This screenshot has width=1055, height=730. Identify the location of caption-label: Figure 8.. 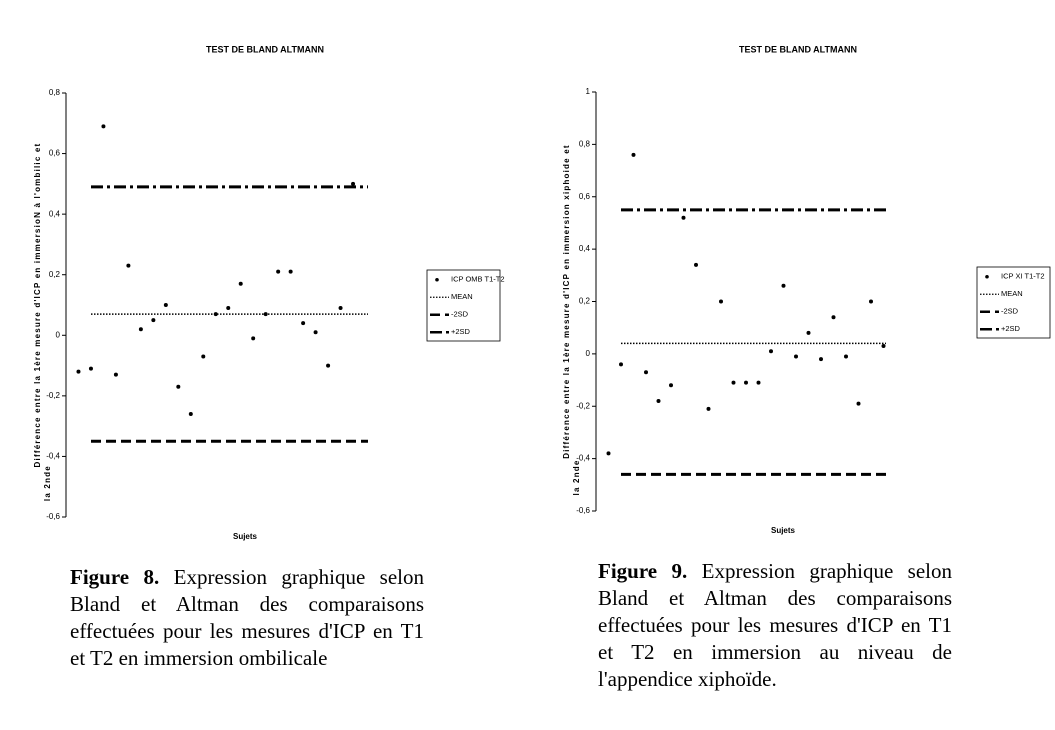
(115, 577).